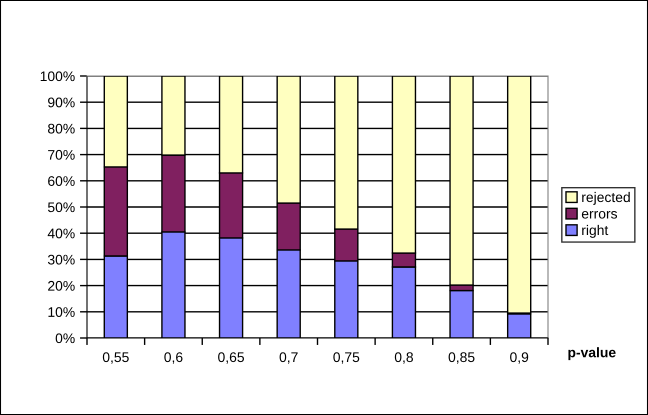 The height and width of the screenshot is (415, 648). I want to click on legend-label: right, so click(595, 231).